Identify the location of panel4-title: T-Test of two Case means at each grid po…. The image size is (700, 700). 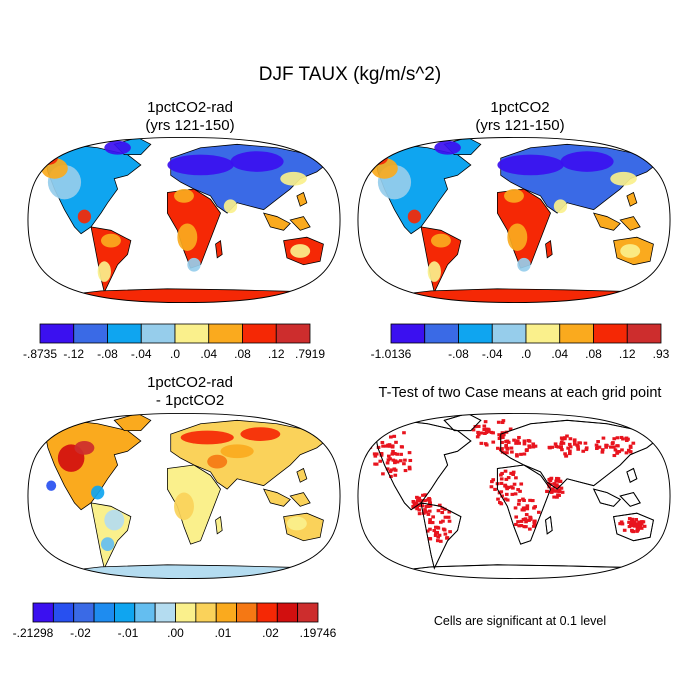
(520, 393).